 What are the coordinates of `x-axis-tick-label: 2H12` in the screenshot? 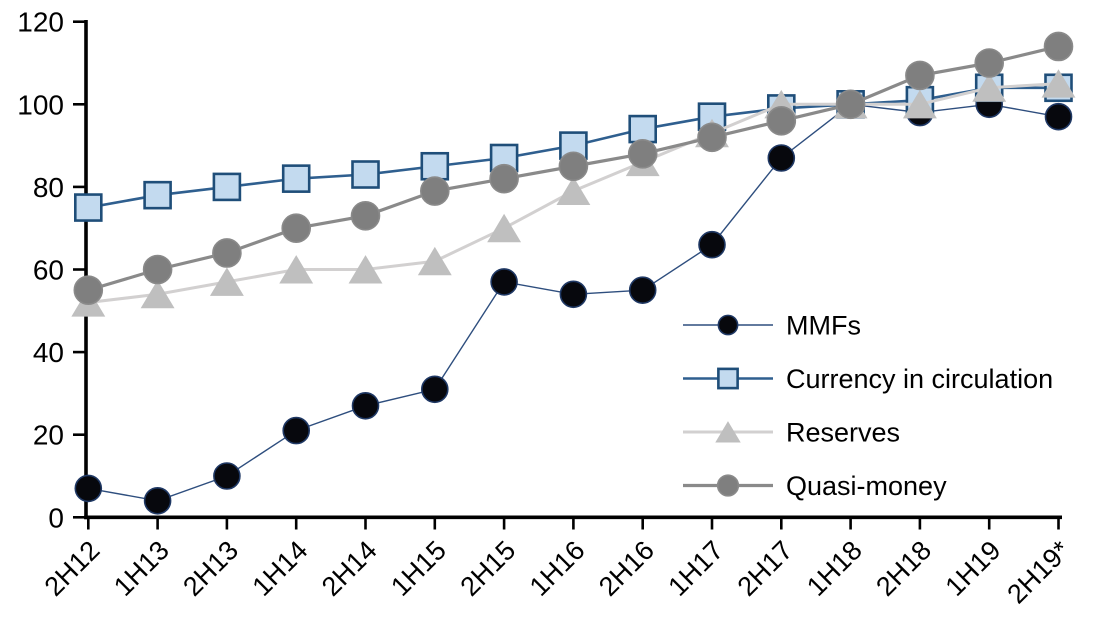 It's located at (72, 568).